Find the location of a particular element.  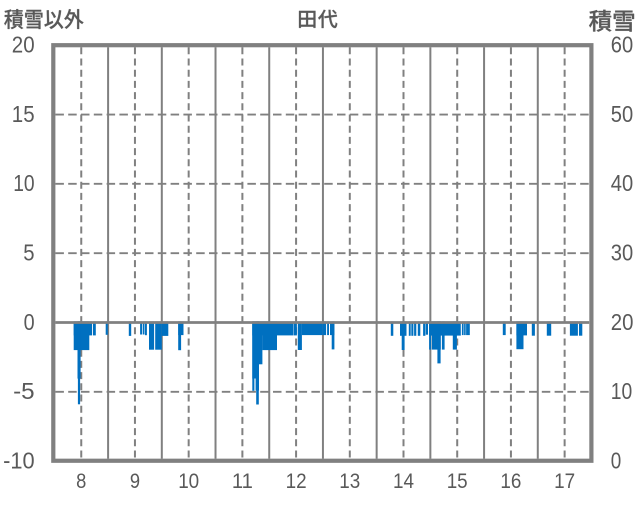

svg-text: 12 is located at coordinates (296, 481).